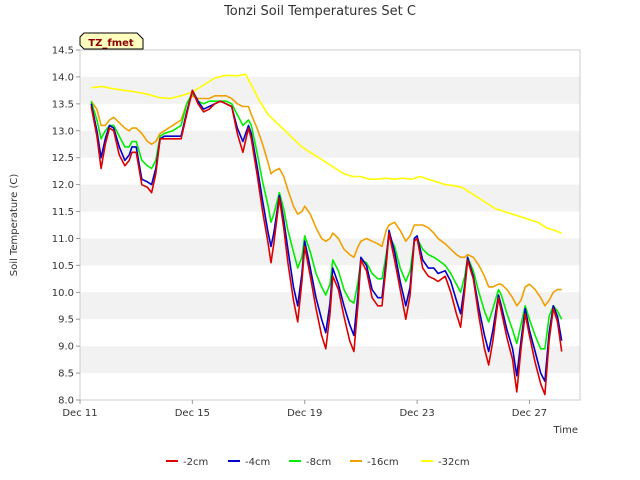  I want to click on y-tick-label: 8.5, so click(66, 374).